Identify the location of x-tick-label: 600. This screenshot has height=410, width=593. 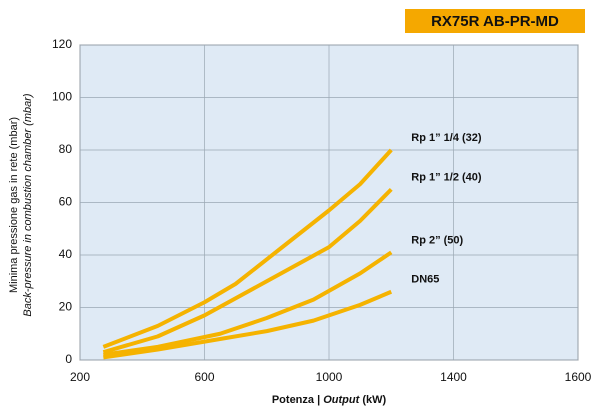
(204, 377).